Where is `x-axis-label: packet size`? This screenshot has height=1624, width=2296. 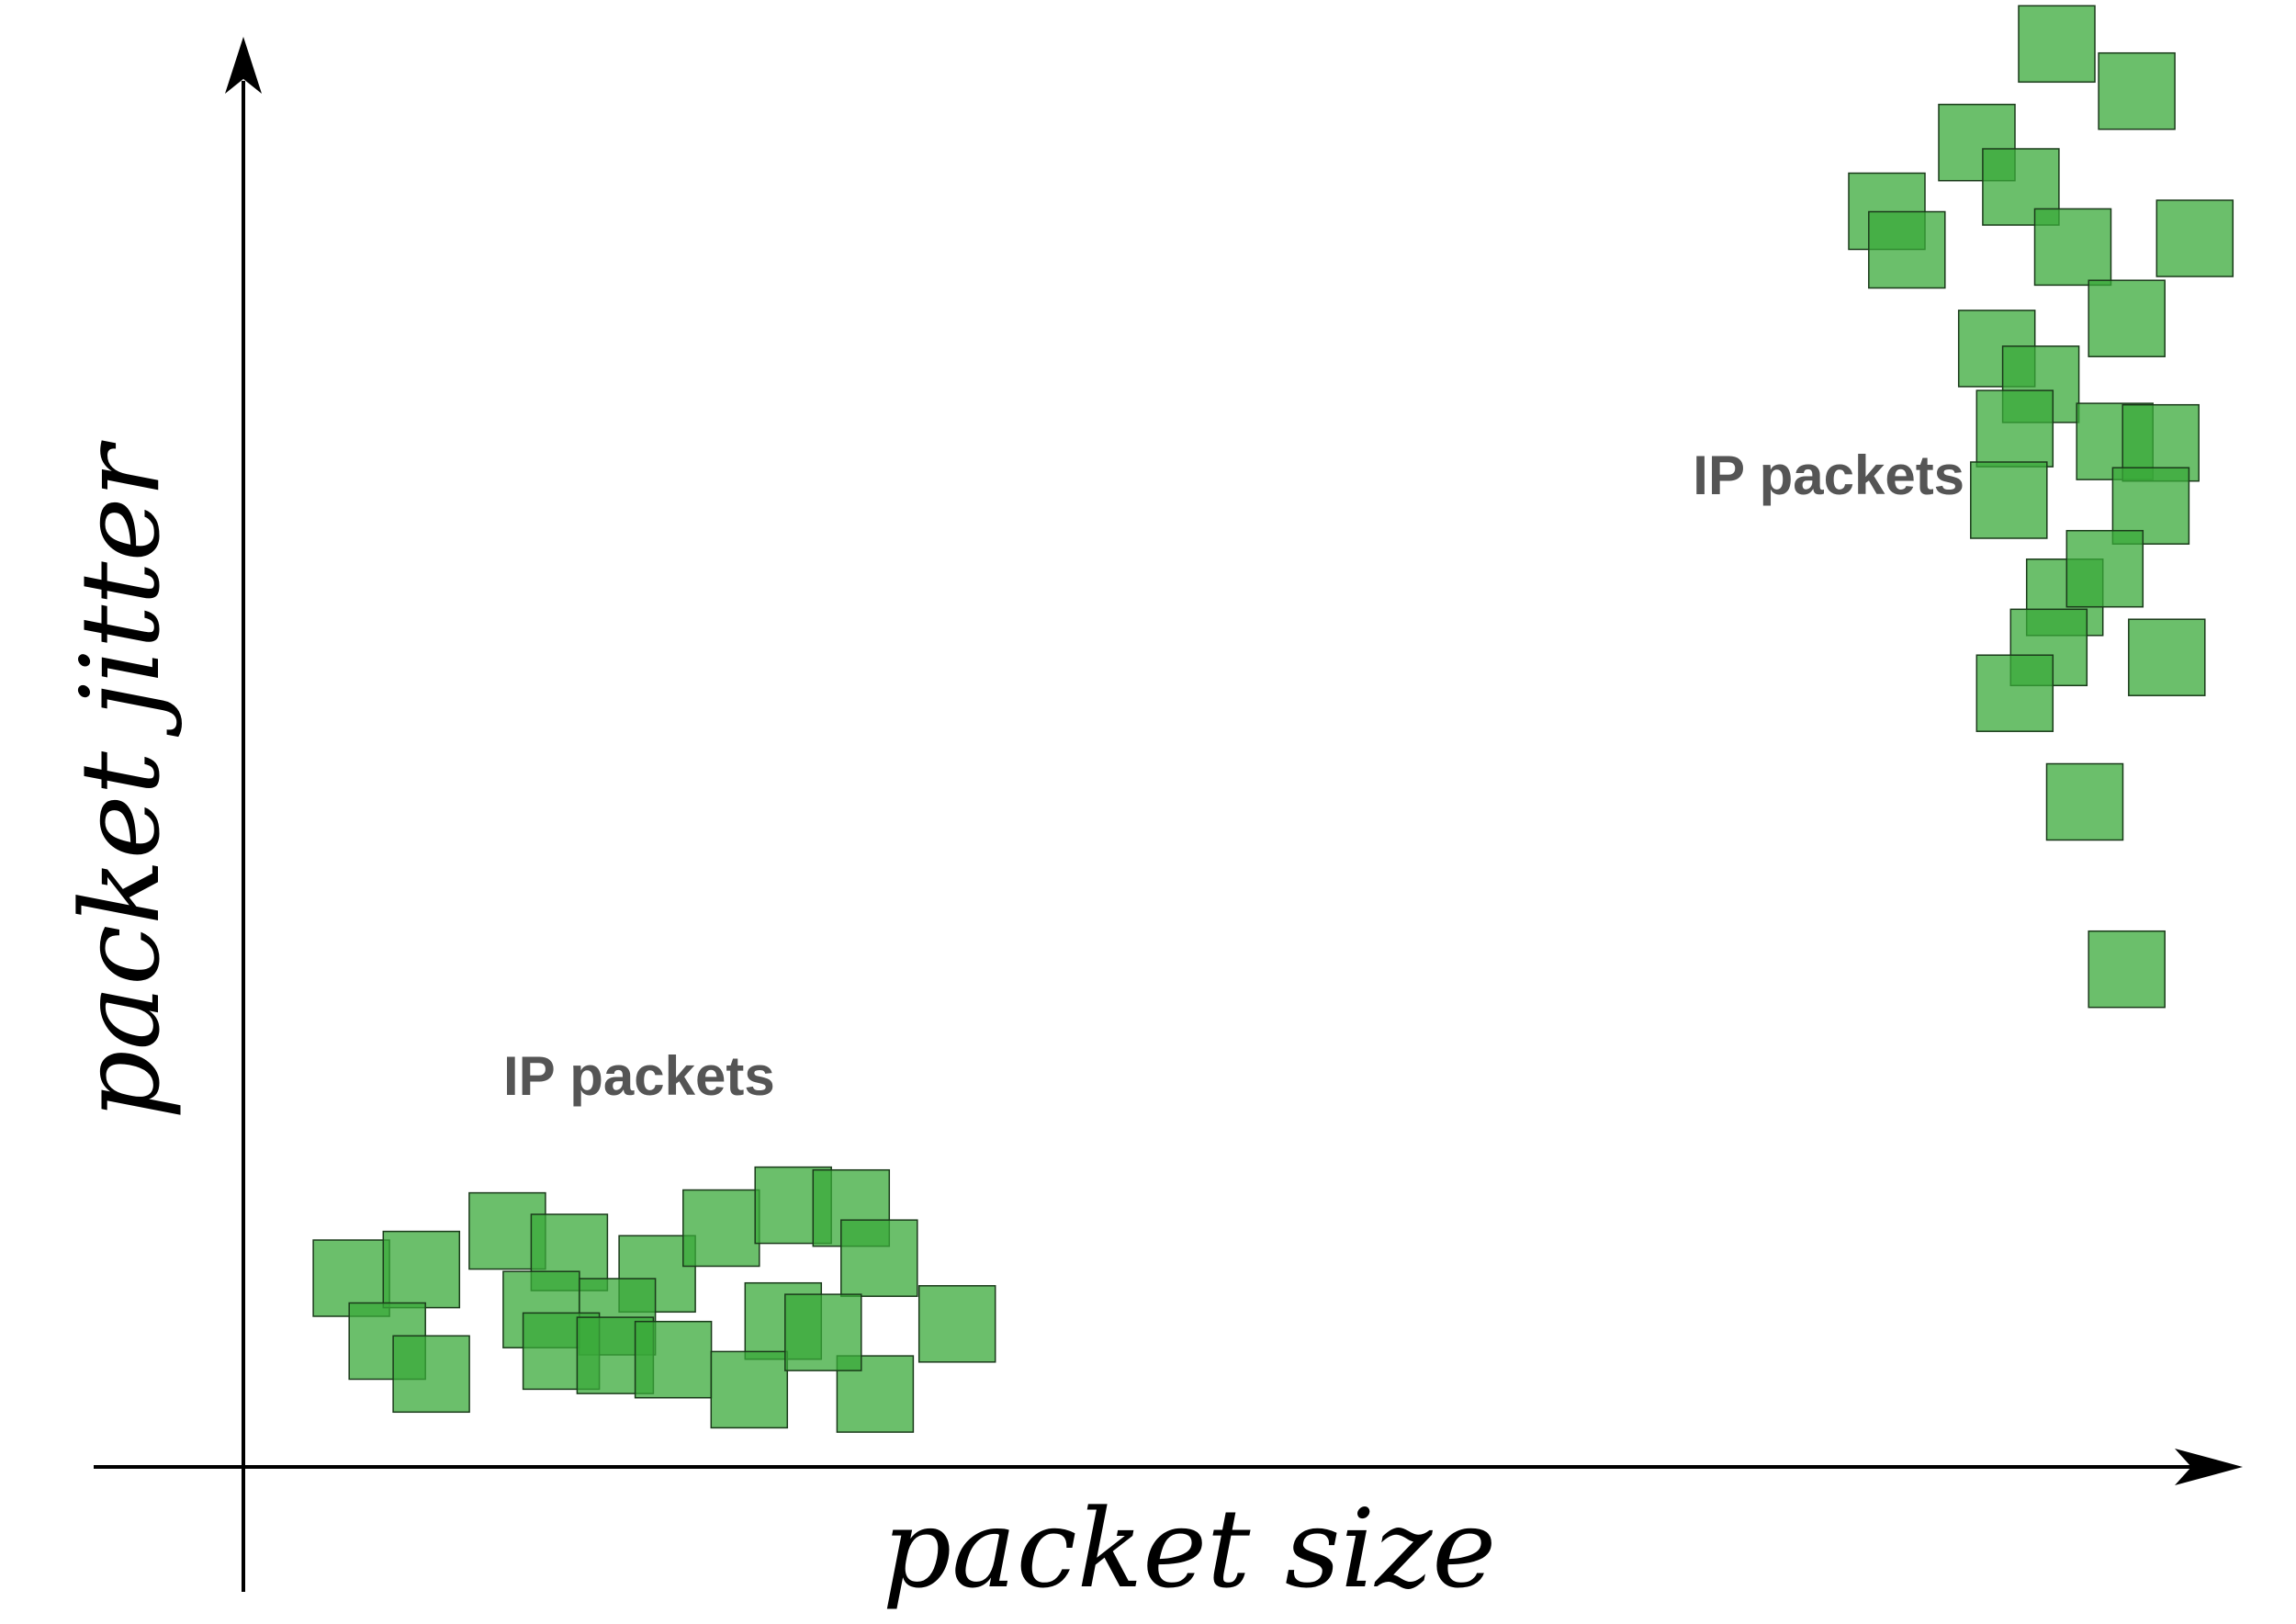
x-axis-label: packet size is located at coordinates (1190, 1548).